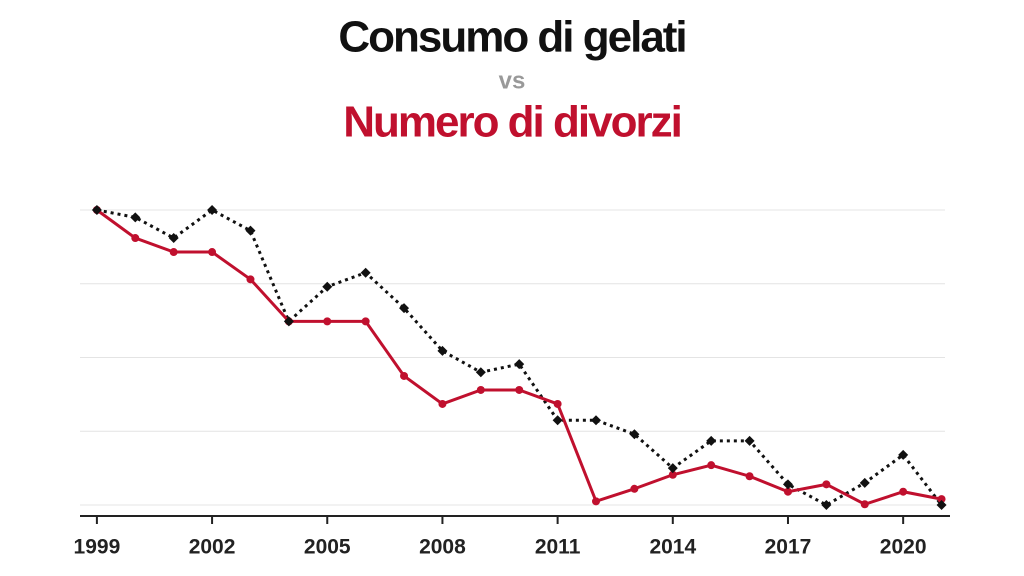 The height and width of the screenshot is (576, 1024). I want to click on x-tick-label: 2008, so click(442, 547).